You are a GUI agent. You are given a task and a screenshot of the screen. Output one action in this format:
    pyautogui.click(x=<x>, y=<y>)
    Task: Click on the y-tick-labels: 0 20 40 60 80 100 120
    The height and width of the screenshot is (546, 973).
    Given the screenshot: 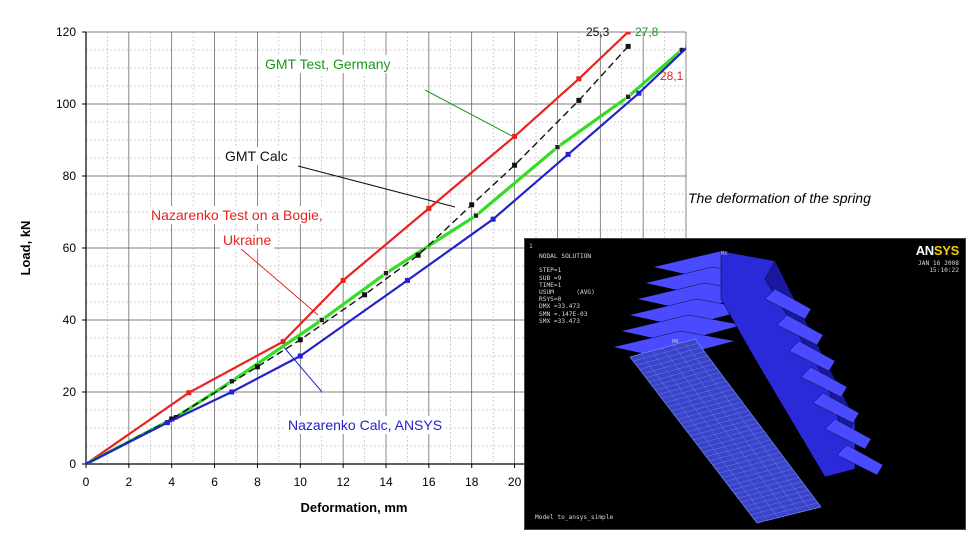 What is the action you would take?
    pyautogui.click(x=71, y=248)
    